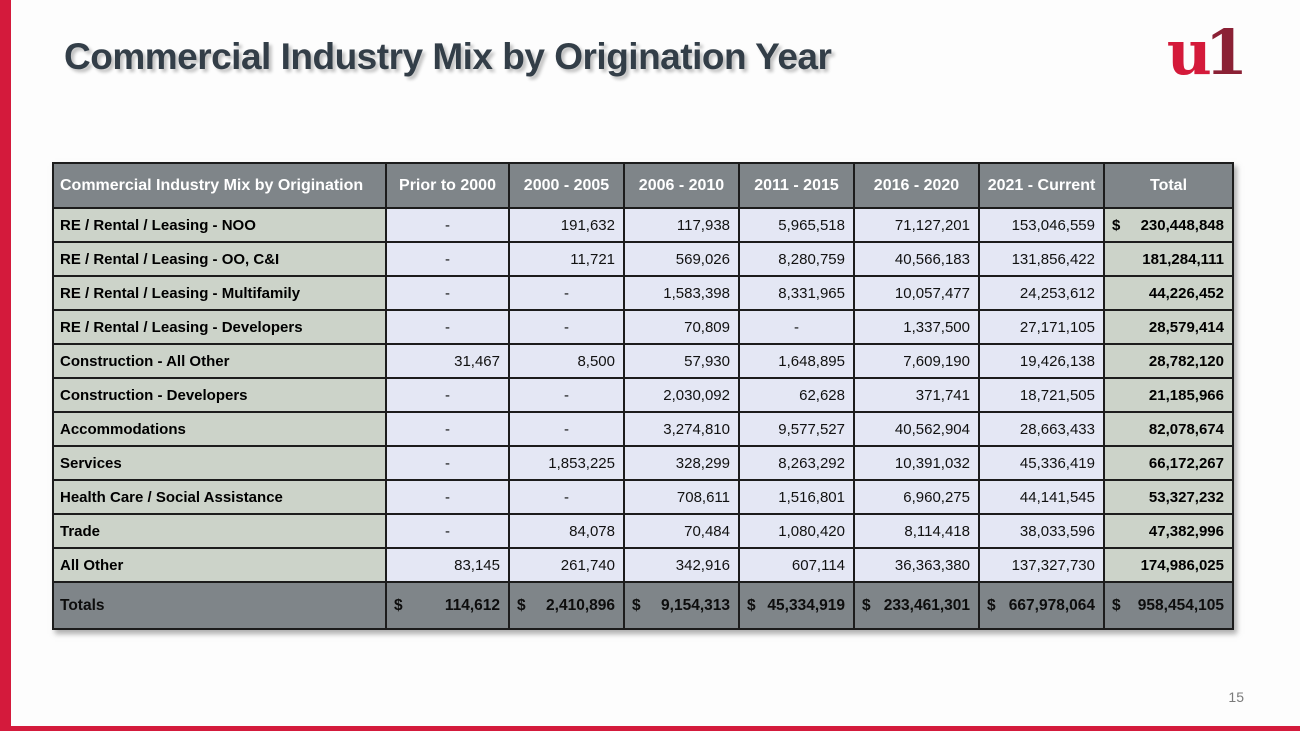 The height and width of the screenshot is (731, 1300). What do you see at coordinates (1236, 697) in the screenshot?
I see `page-number: 15` at bounding box center [1236, 697].